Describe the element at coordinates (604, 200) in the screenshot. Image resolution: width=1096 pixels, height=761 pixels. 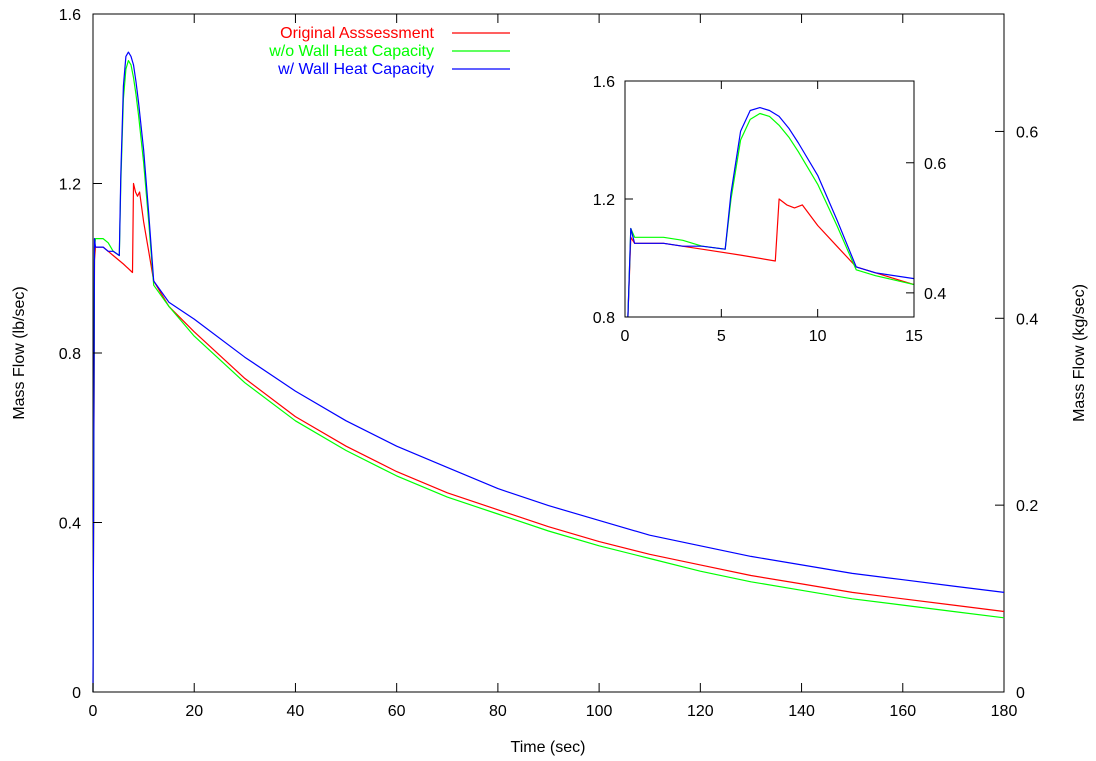
I see `inset-y-tick-label: 1.2` at that location.